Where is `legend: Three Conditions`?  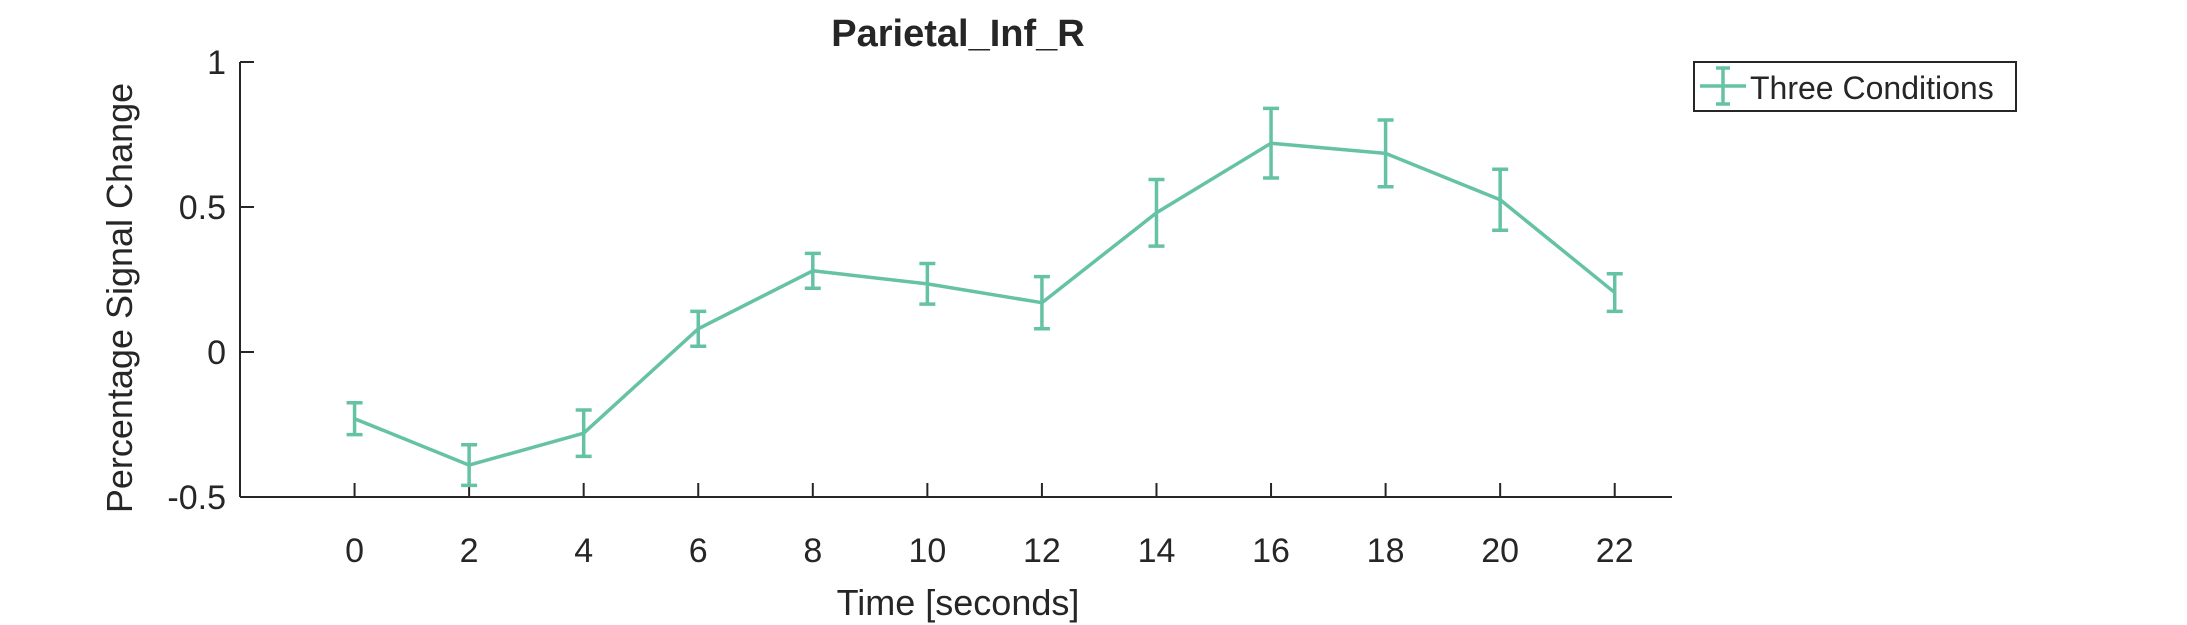
legend: Three Conditions is located at coordinates (1855, 86).